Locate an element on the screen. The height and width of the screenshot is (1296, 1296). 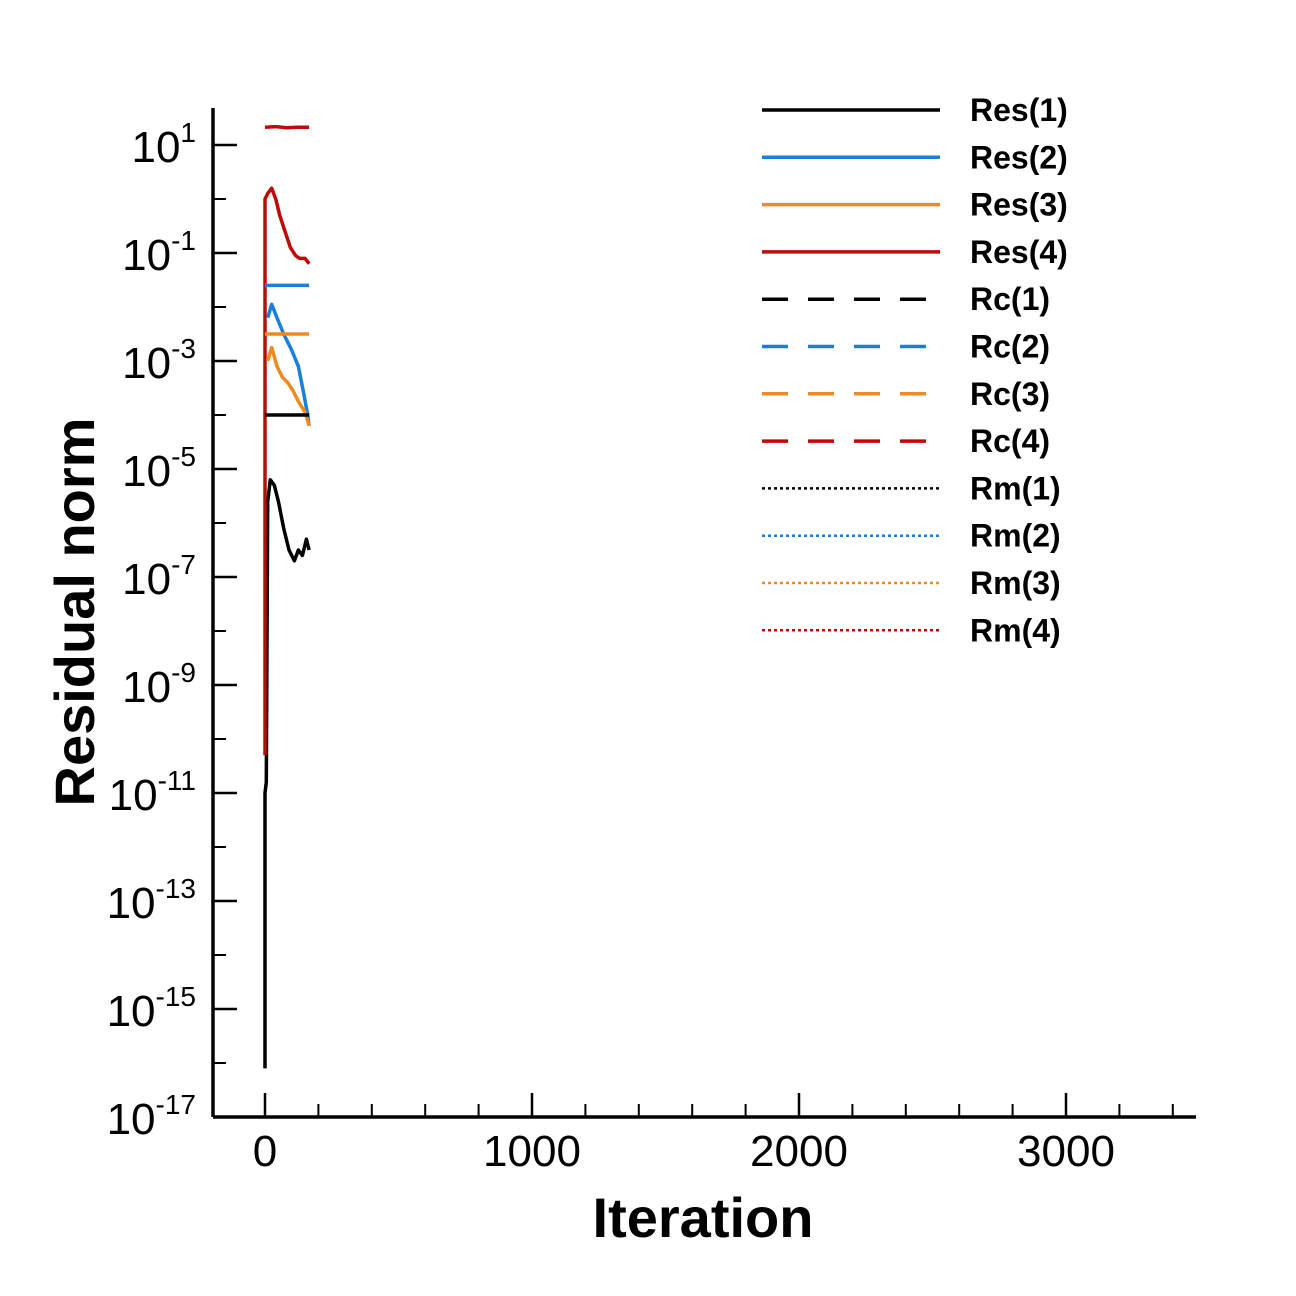
series-line-res2 is located at coordinates (288, 364).